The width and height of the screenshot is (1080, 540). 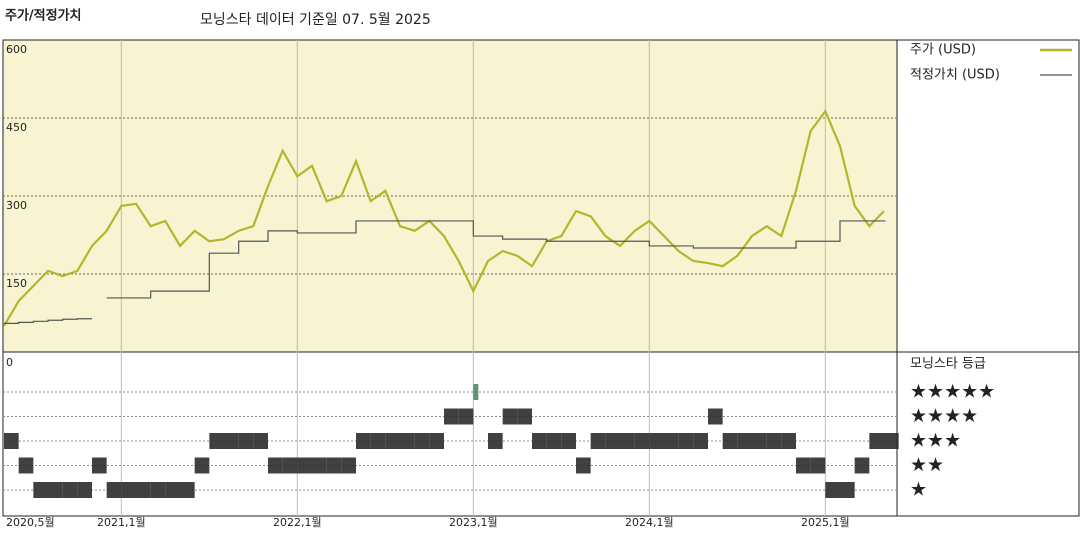 I want to click on rating-label: ★★★★, so click(x=944, y=416).